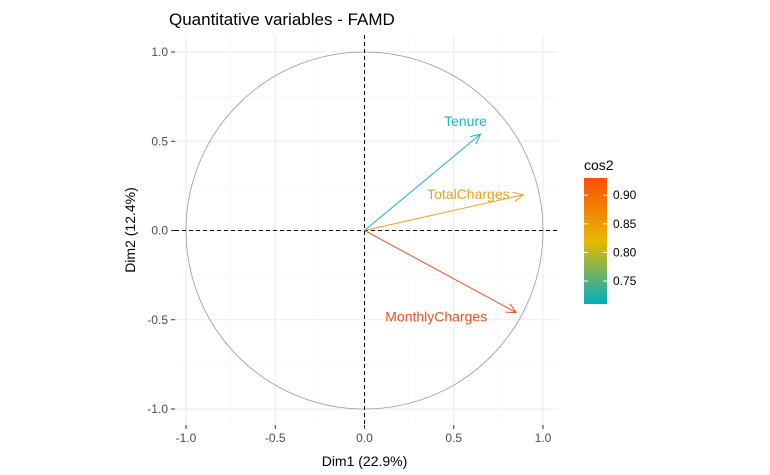 This screenshot has width=770, height=475. I want to click on legend-tick-label: 0.90, so click(625, 195).